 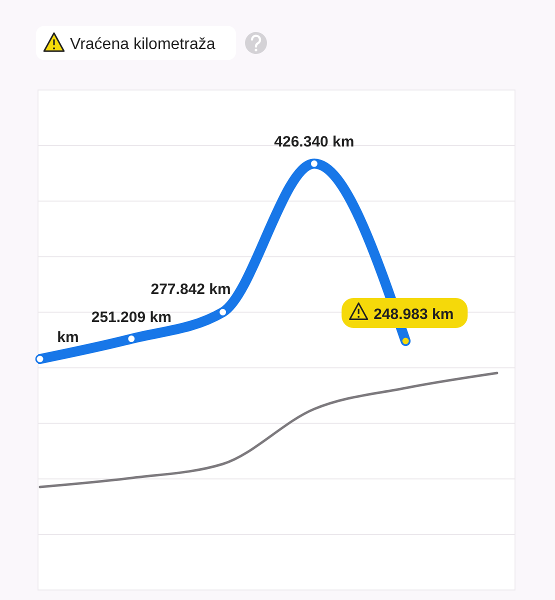 What do you see at coordinates (314, 142) in the screenshot?
I see `data-label: 426.340 km` at bounding box center [314, 142].